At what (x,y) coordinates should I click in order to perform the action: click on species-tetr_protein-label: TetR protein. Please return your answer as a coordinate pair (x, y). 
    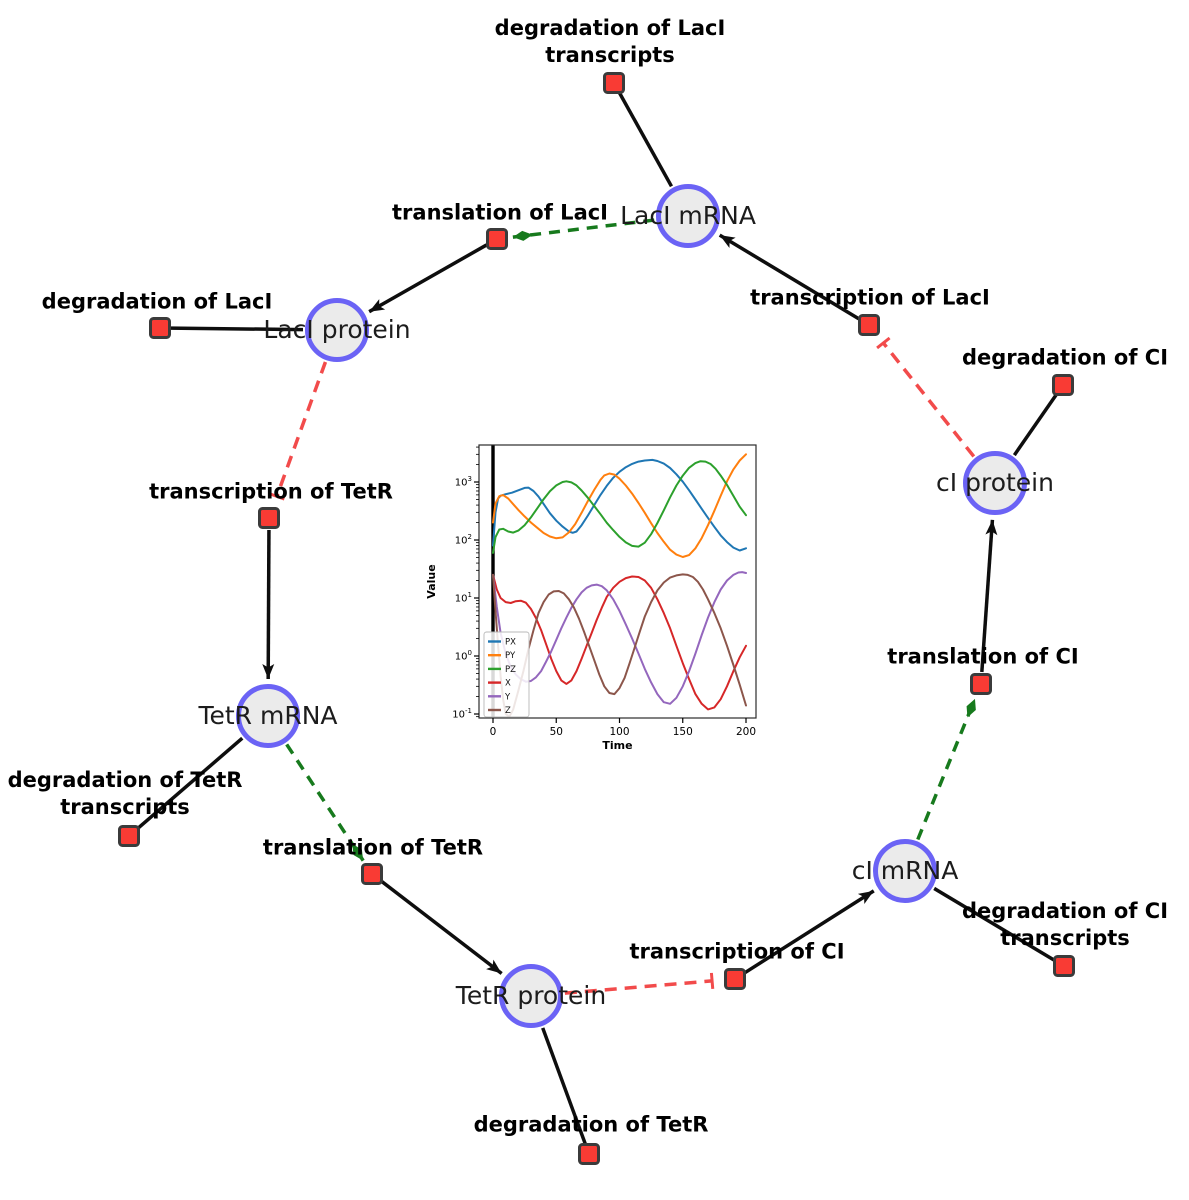
    Looking at the image, I should click on (531, 996).